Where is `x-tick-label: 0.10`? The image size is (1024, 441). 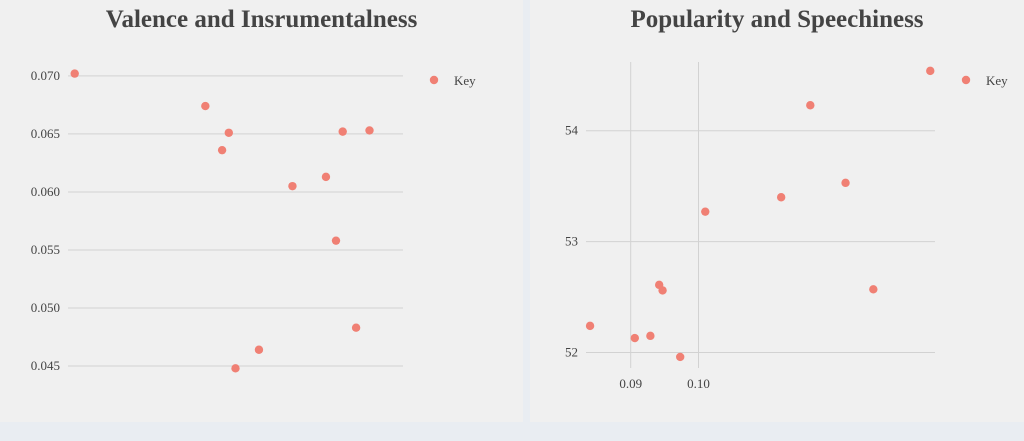
x-tick-label: 0.10 is located at coordinates (698, 383).